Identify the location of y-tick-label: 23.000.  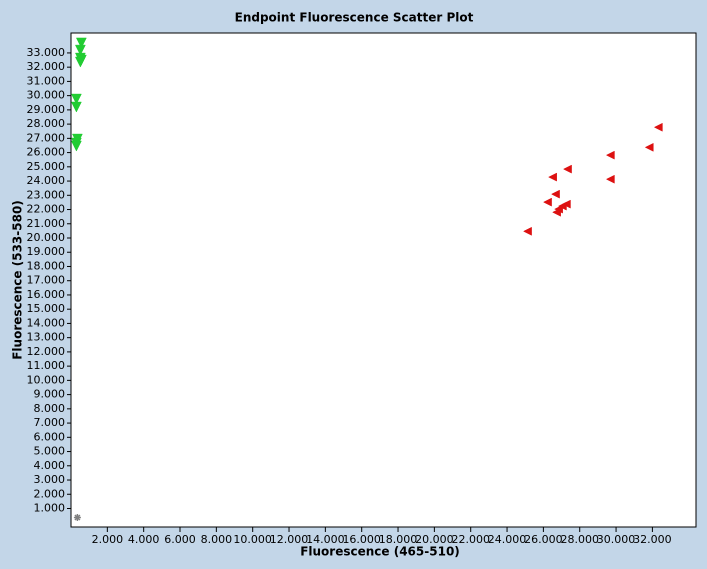
(46, 194).